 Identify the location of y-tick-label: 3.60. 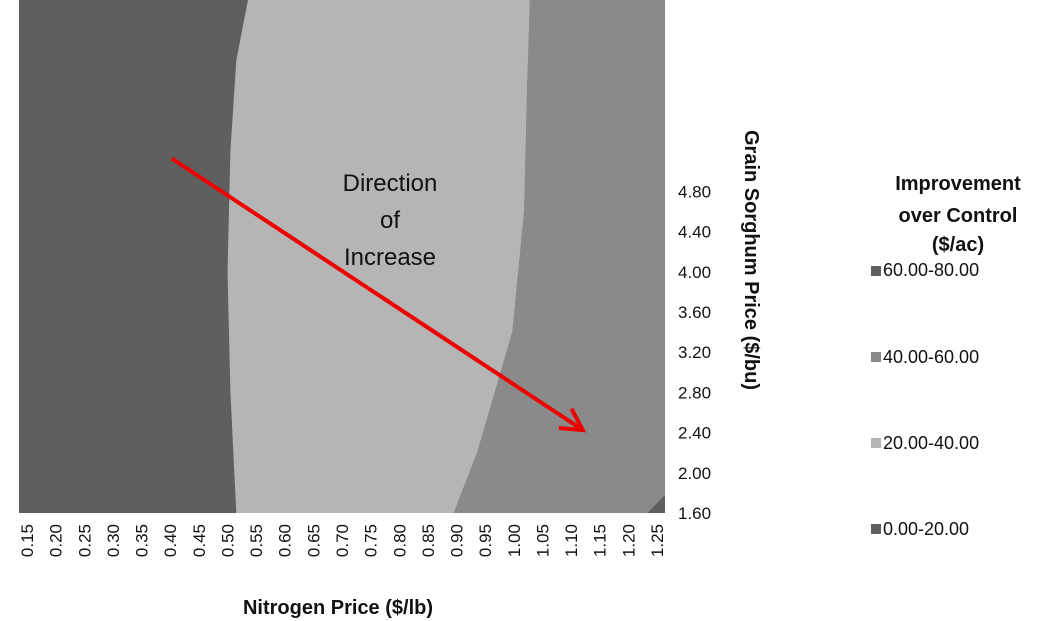
(694, 312).